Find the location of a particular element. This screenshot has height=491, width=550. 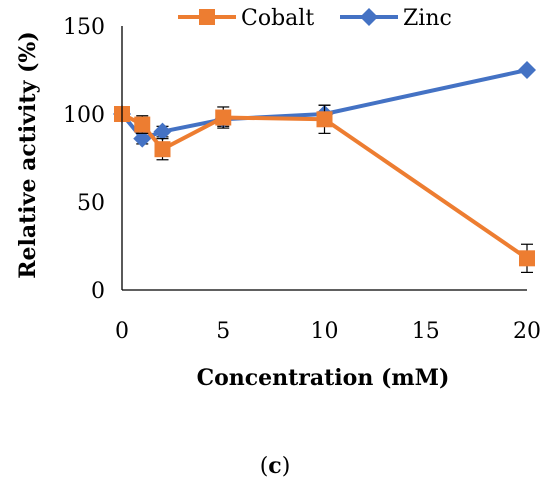

x-tick-label: 20 is located at coordinates (527, 331).